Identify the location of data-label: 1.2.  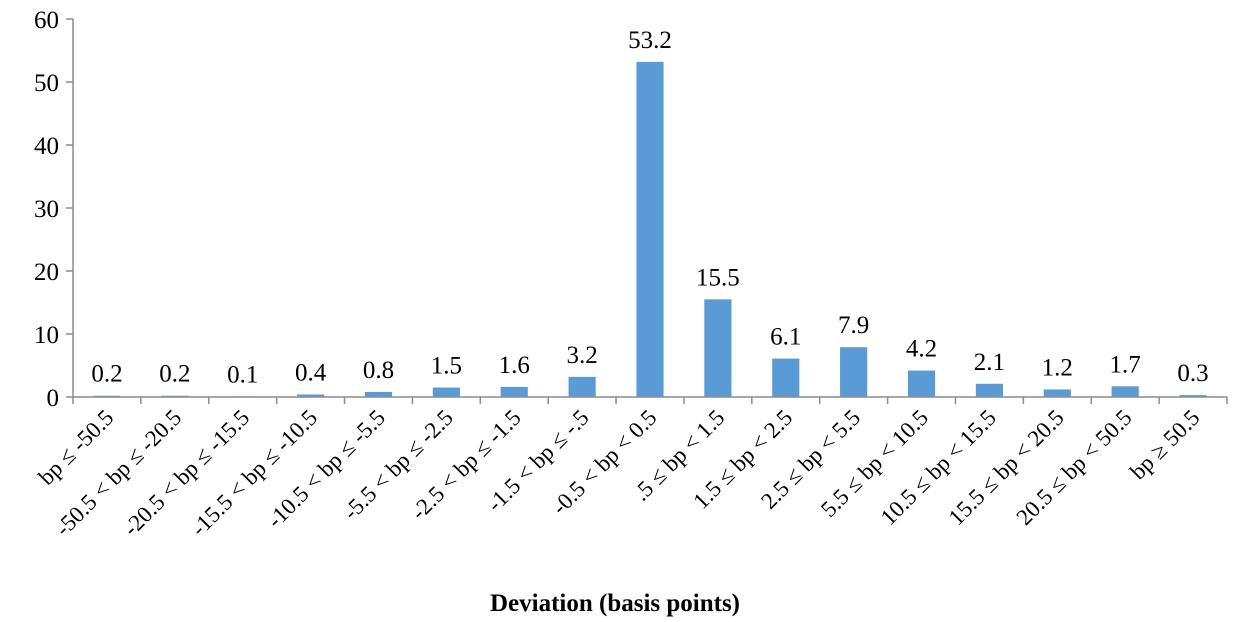
(1057, 367).